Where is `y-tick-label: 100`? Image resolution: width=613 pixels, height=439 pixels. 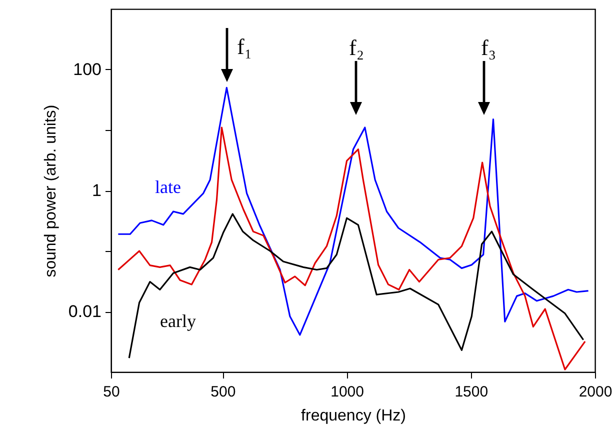
y-tick-label: 100 is located at coordinates (87, 69).